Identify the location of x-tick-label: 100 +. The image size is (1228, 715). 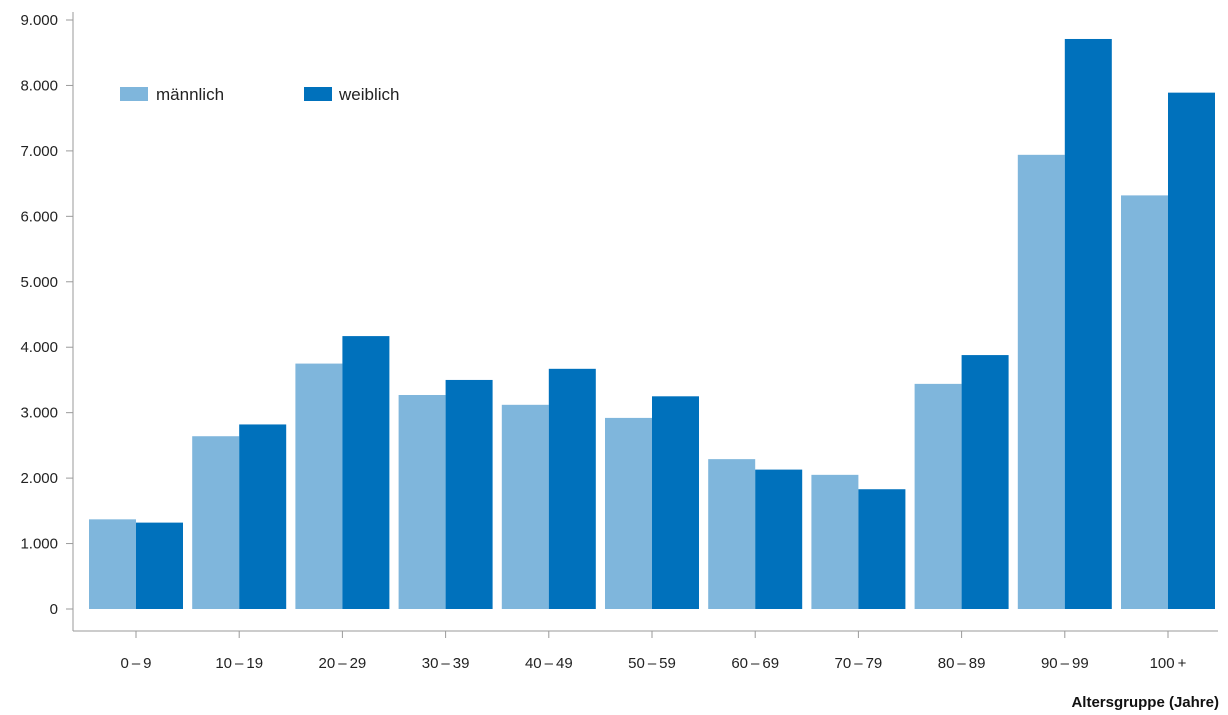
(1168, 663).